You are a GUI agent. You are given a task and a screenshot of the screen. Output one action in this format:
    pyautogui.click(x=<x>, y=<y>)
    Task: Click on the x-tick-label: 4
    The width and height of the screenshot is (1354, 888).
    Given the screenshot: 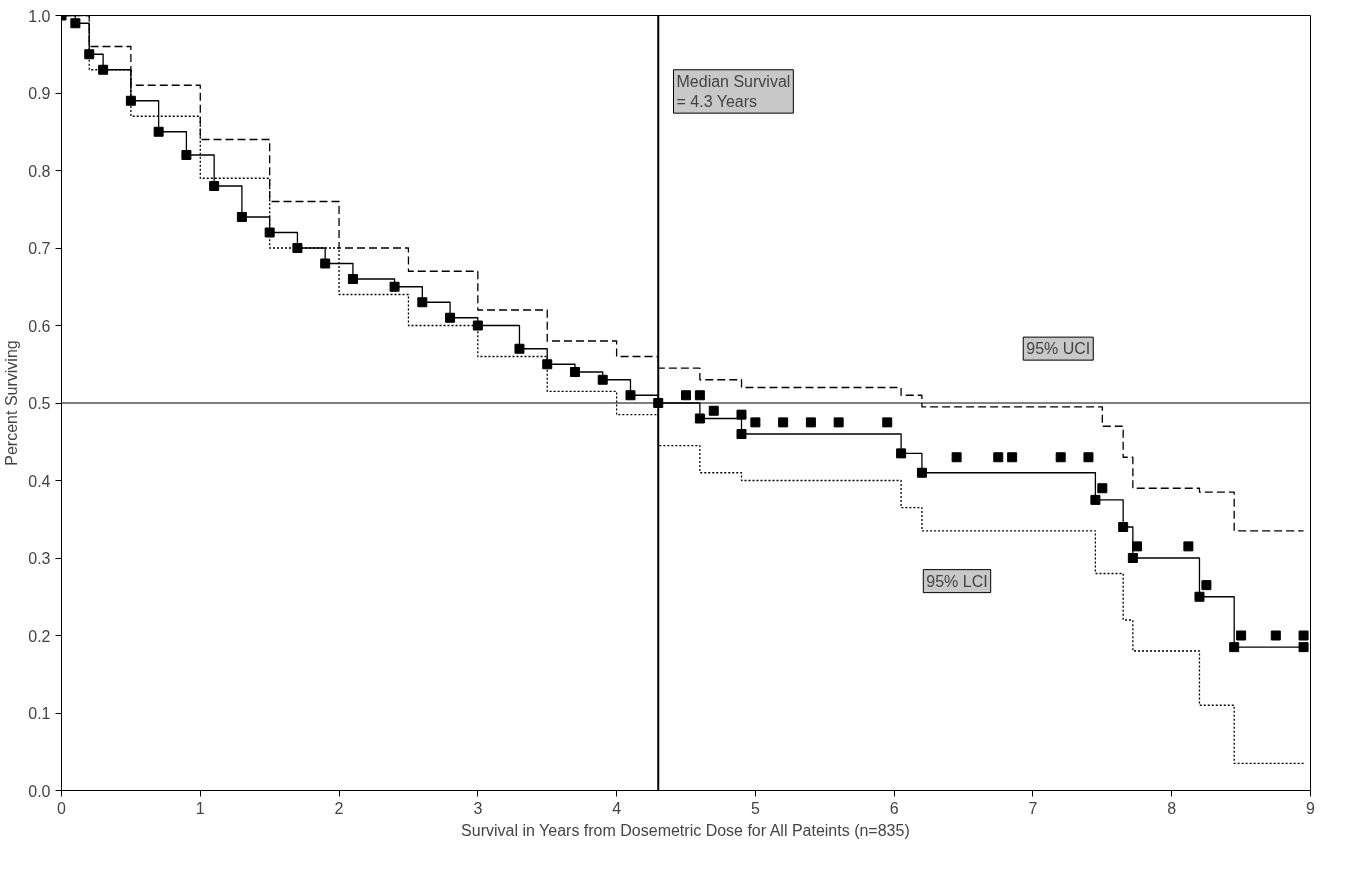 What is the action you would take?
    pyautogui.click(x=617, y=808)
    